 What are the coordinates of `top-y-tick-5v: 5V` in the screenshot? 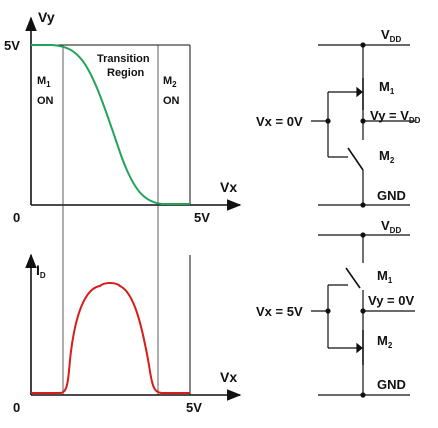 It's located at (12, 45).